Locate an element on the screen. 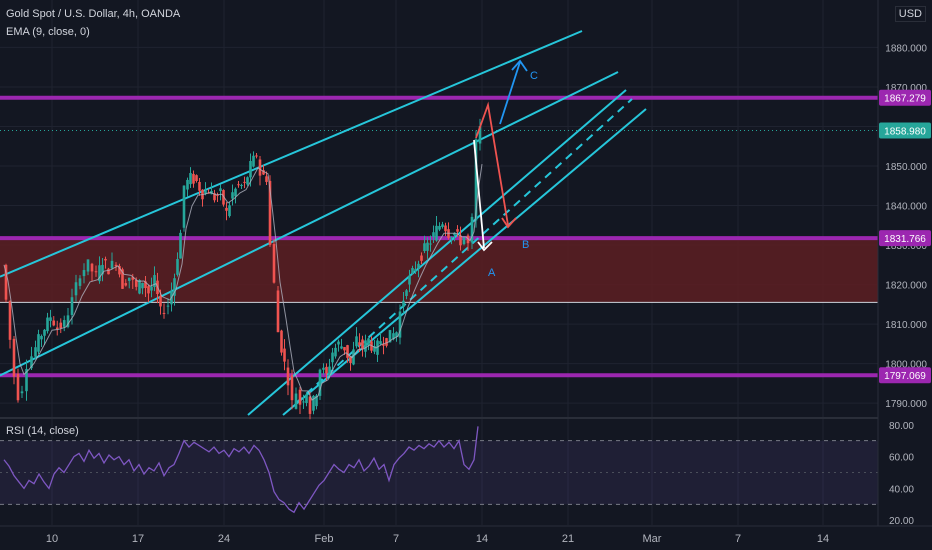 This screenshot has width=932, height=550. time-axis-bg is located at coordinates (466, 538).